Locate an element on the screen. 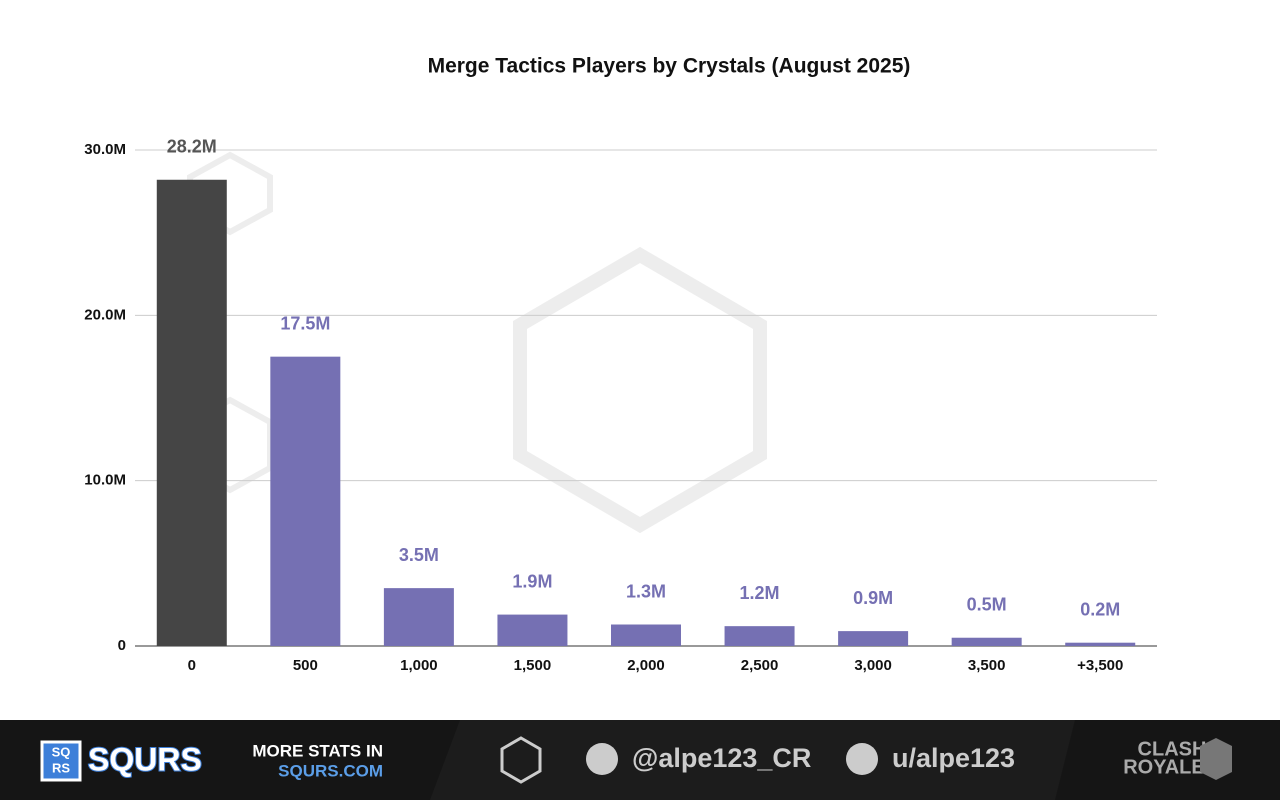 This screenshot has height=805, width=1280. logo-icon is located at coordinates (61, 761).